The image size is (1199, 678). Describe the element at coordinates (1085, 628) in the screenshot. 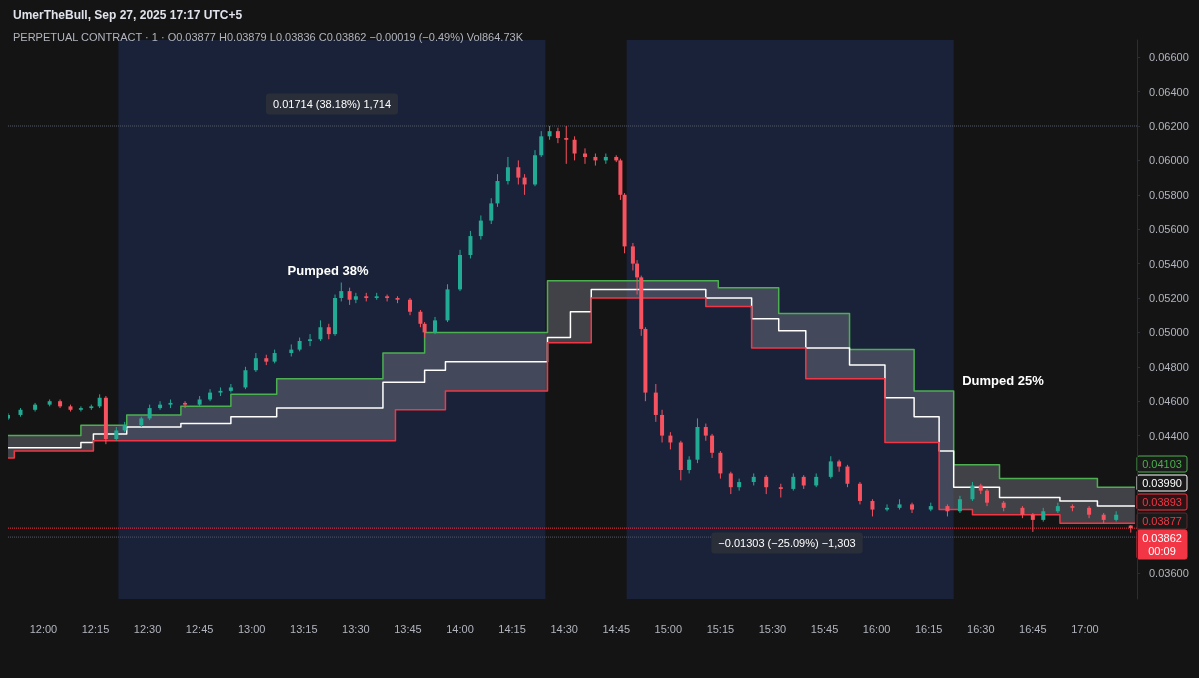

I see `x-tick-label: 17:00` at that location.